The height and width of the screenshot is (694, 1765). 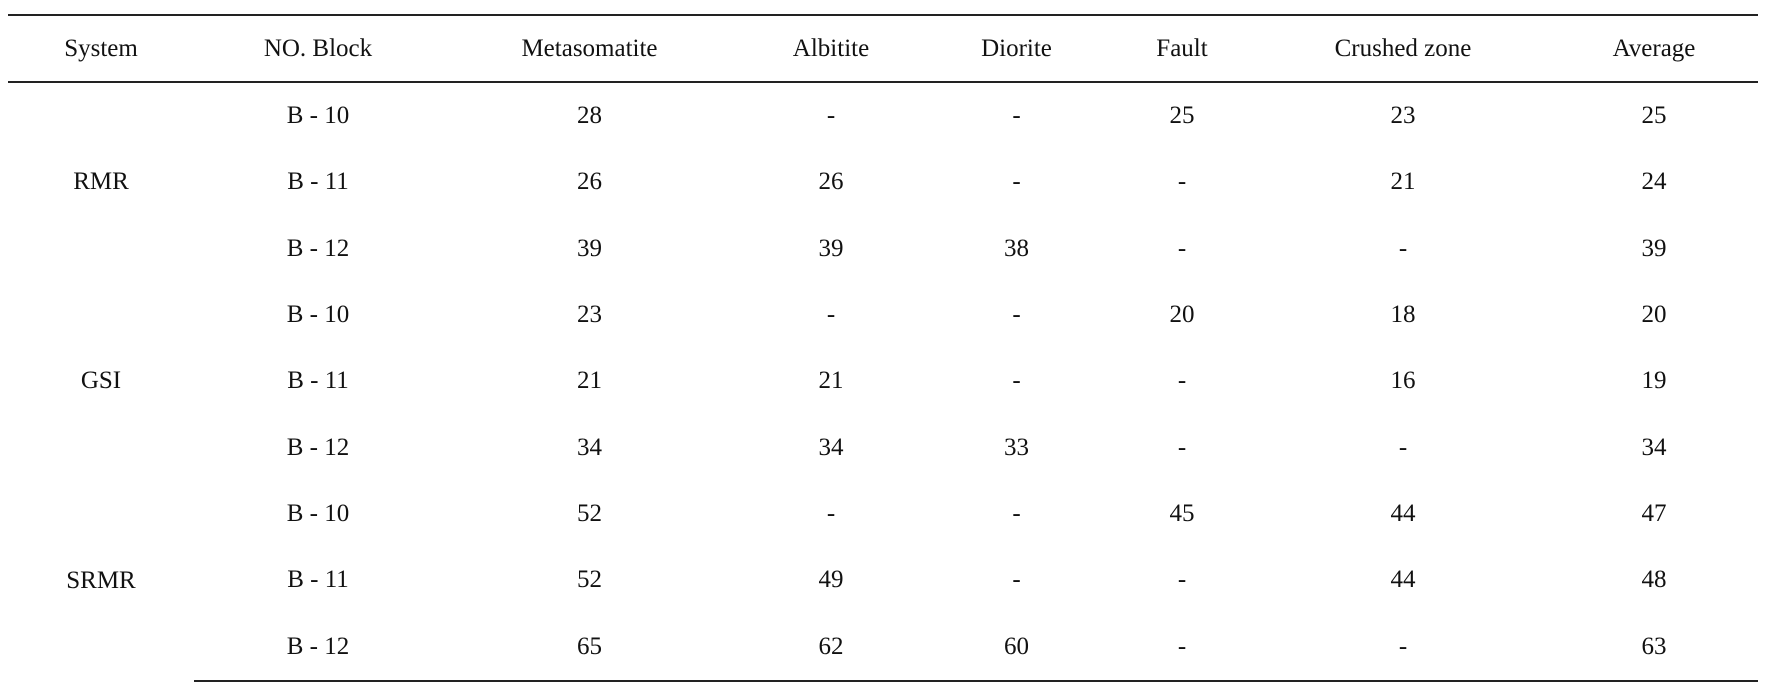 I want to click on fault-cell: 25, so click(x=1182, y=116).